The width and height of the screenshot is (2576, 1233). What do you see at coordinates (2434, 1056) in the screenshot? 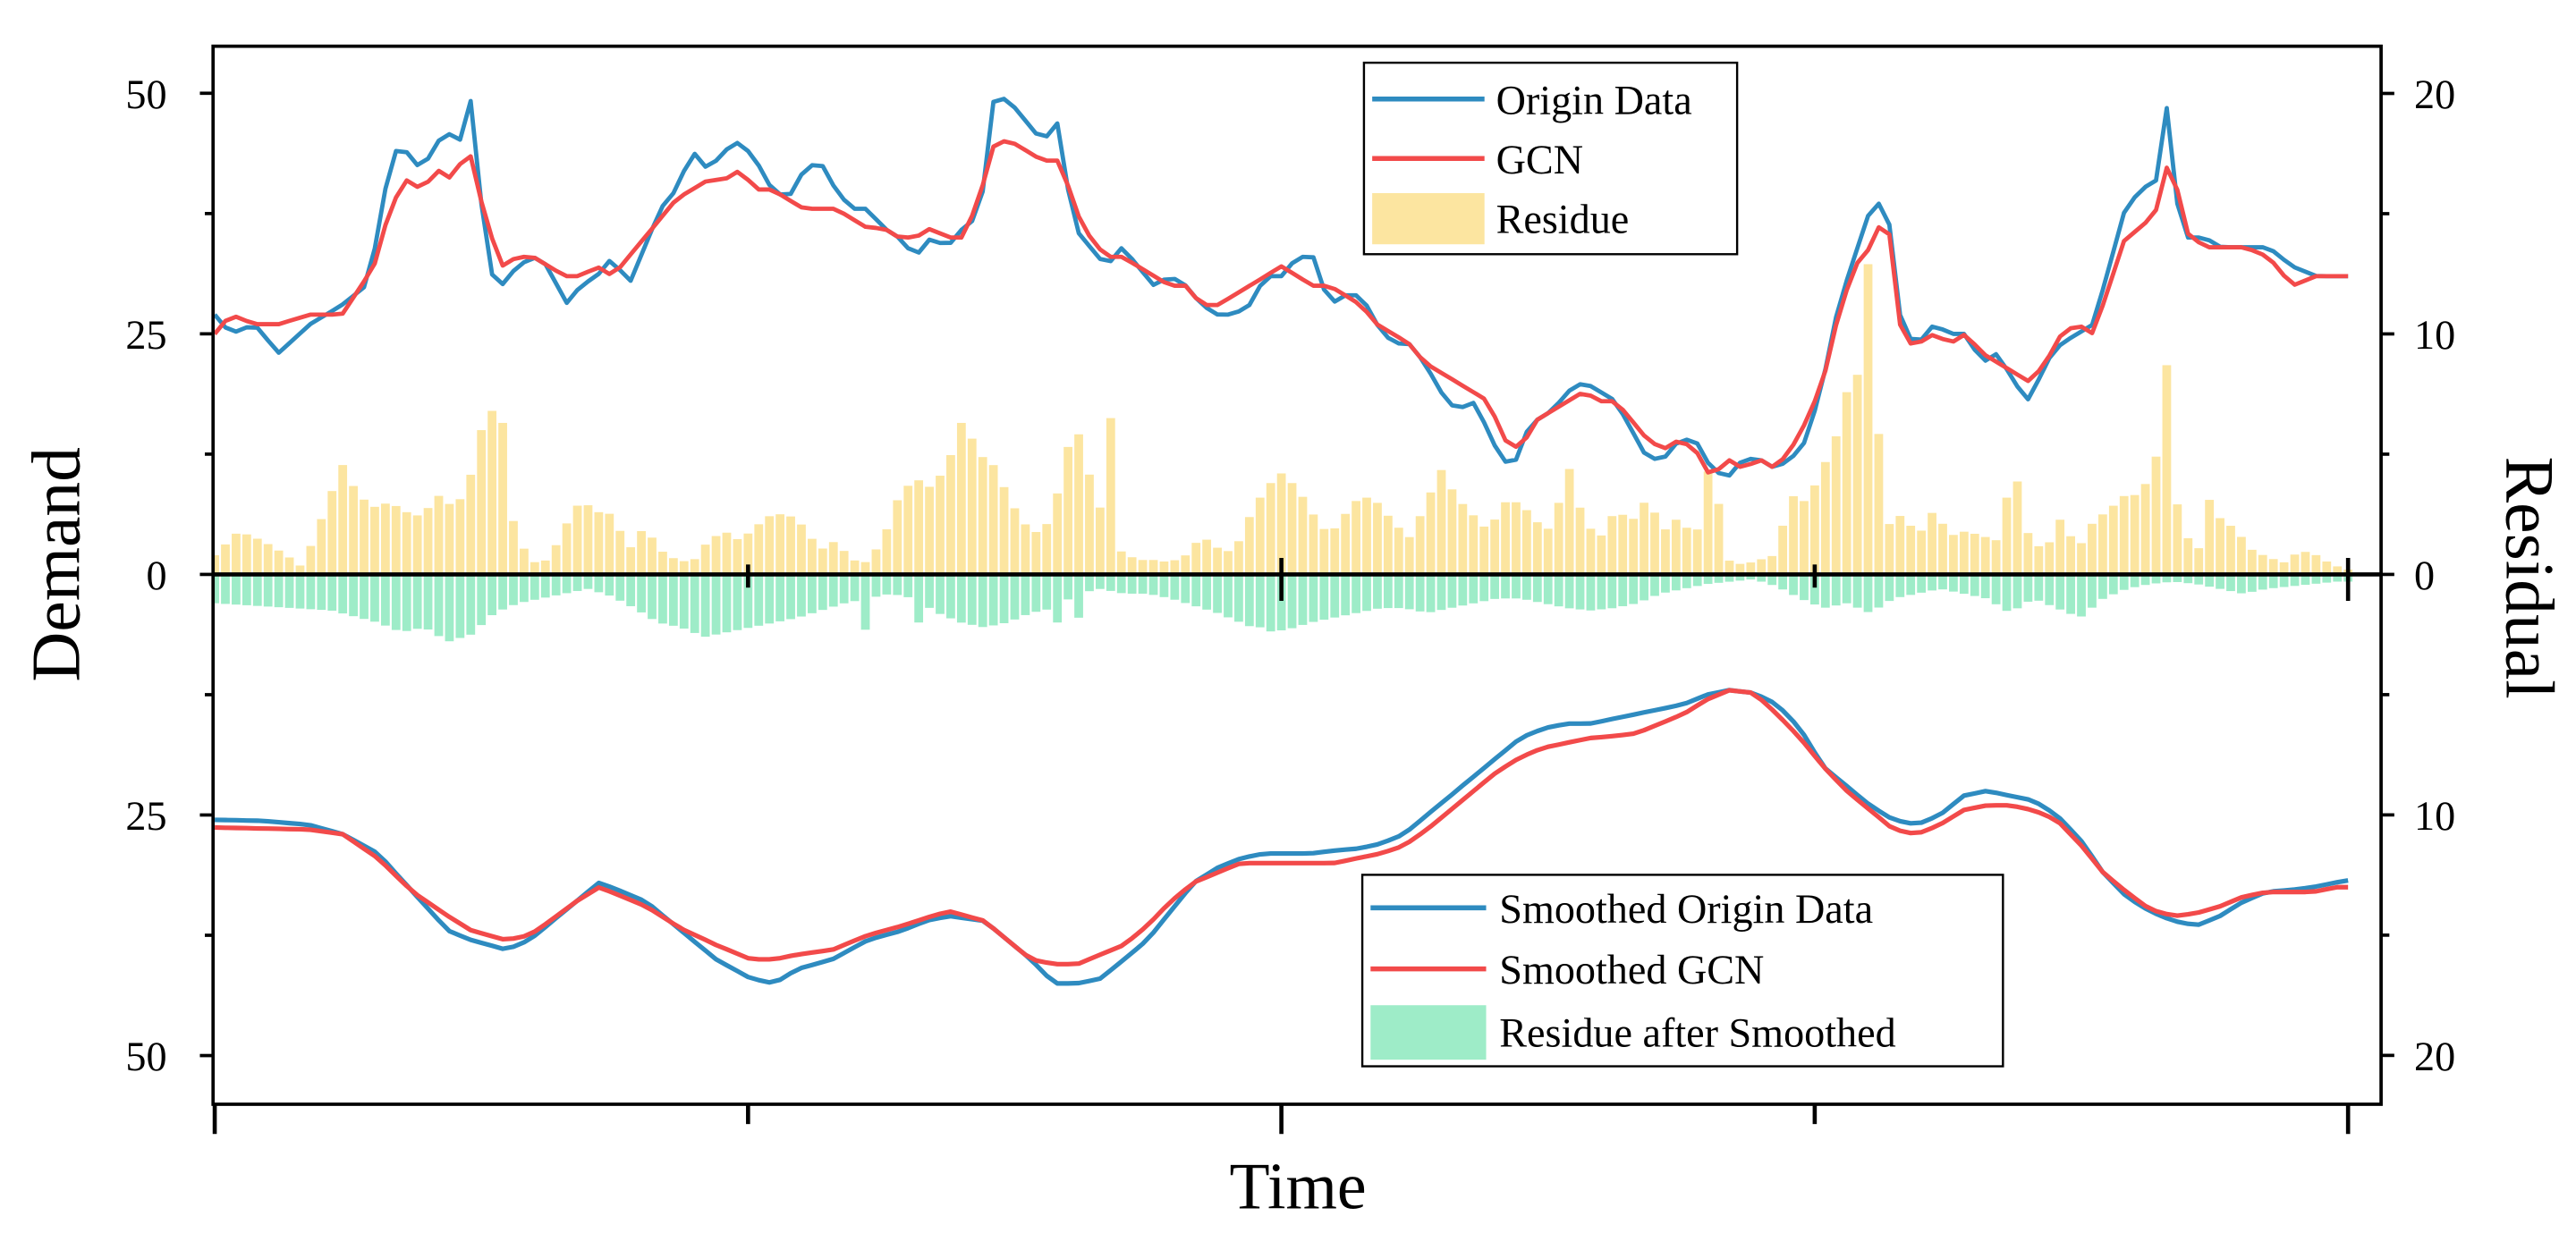
I see `right-tick-label: 20` at bounding box center [2434, 1056].